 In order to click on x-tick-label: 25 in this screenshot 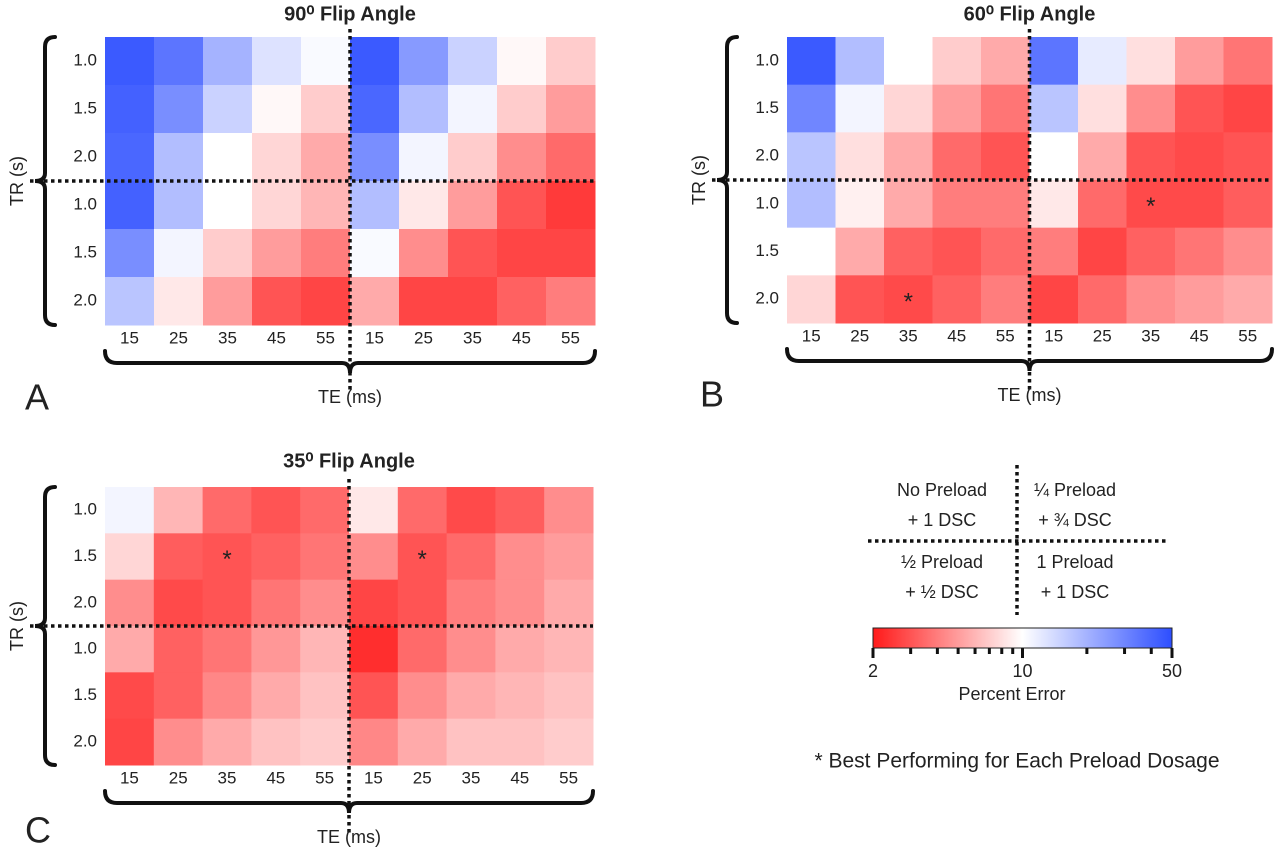, I will do `click(859, 335)`.